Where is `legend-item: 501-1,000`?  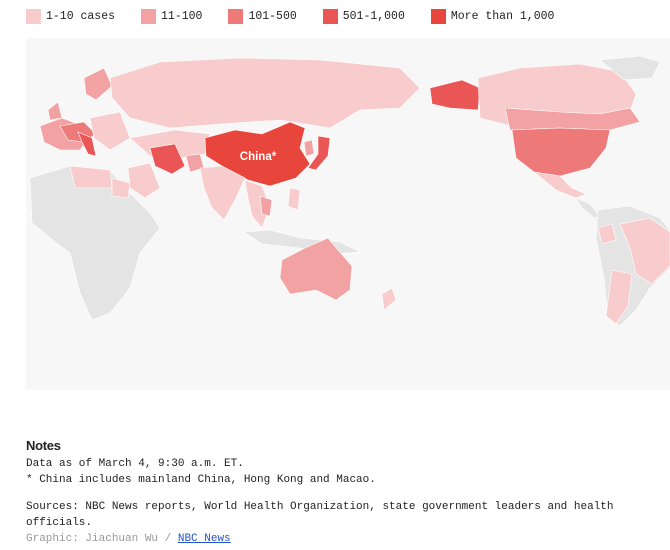 legend-item: 501-1,000 is located at coordinates (363, 16).